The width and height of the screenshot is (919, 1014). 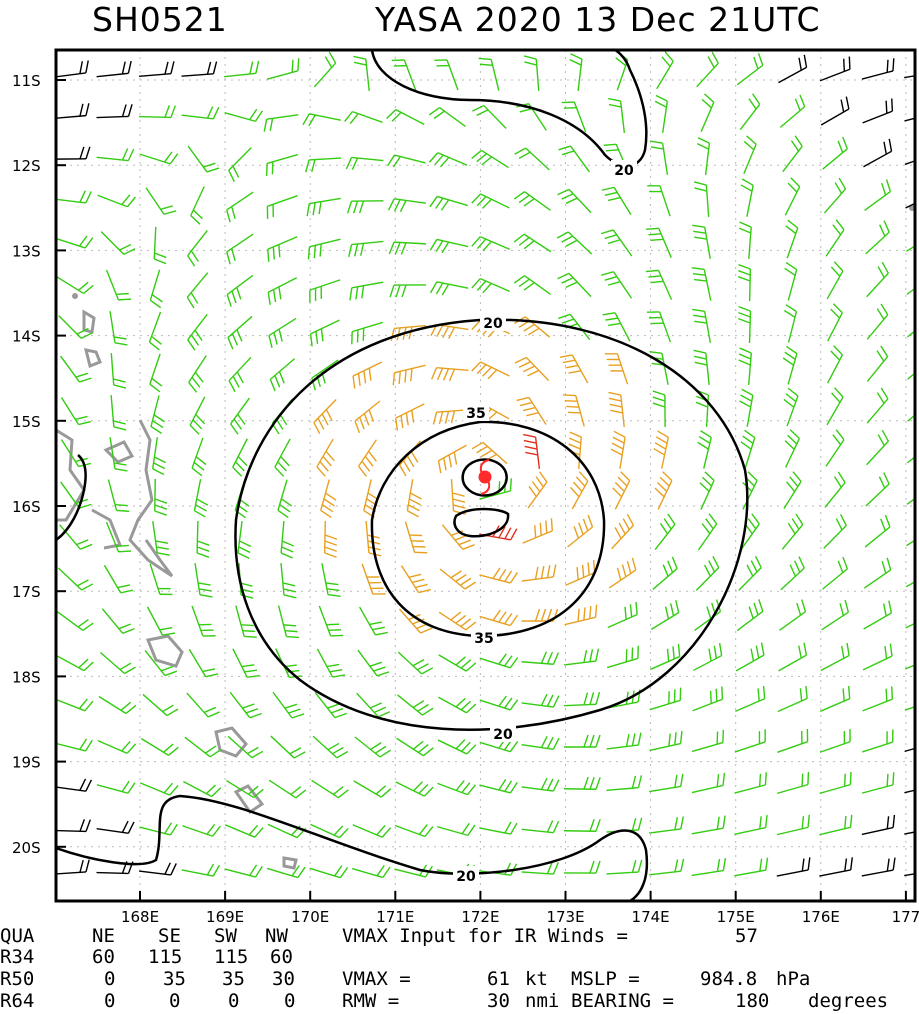 I want to click on lat-label: 16S, so click(x=26, y=507).